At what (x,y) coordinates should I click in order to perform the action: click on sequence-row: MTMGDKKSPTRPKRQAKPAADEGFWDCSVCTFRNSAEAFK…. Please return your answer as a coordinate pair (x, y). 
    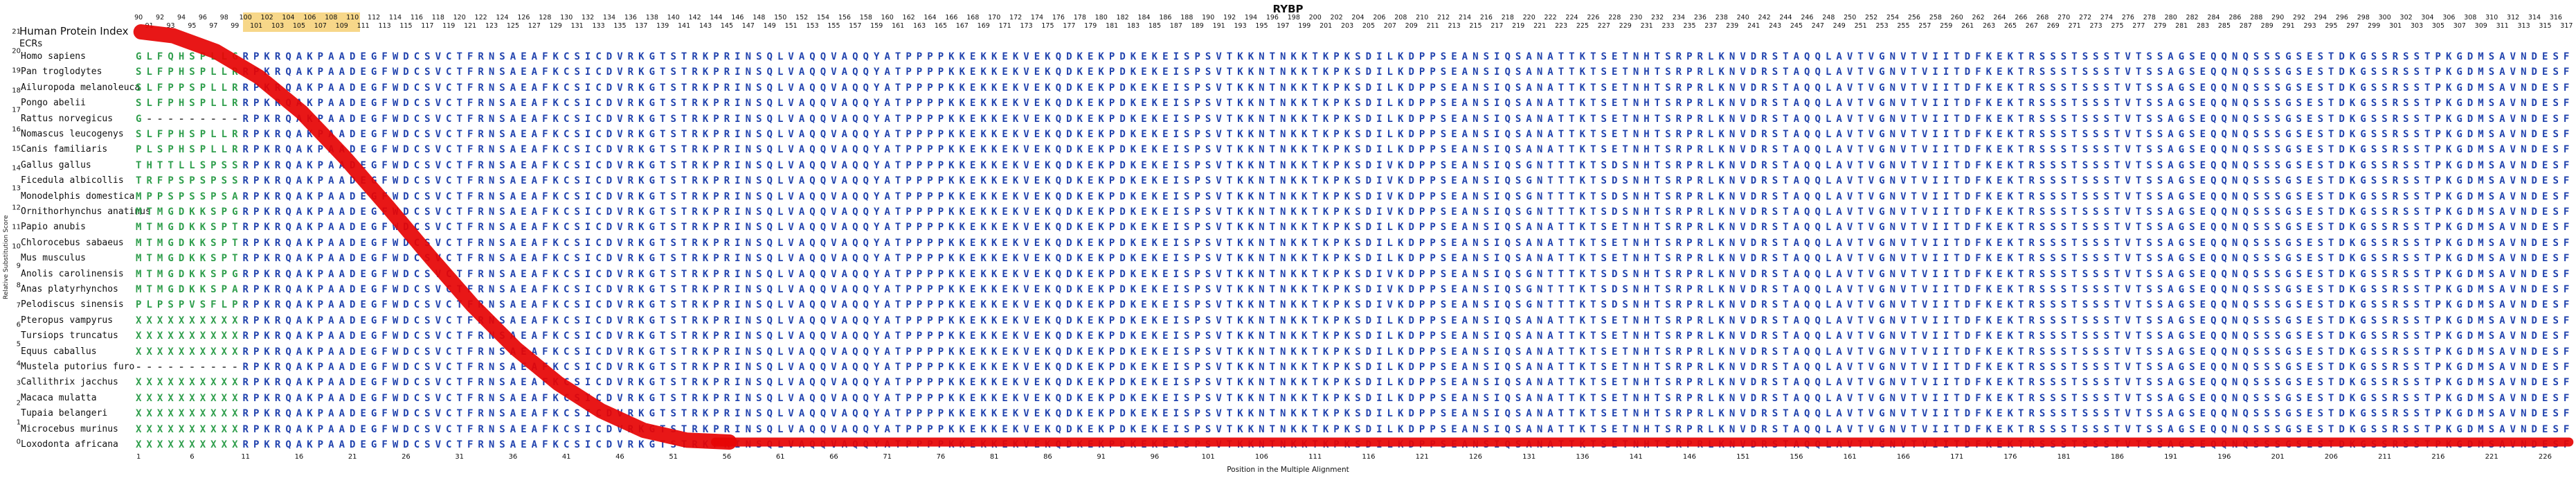
    Looking at the image, I should click on (1355, 259).